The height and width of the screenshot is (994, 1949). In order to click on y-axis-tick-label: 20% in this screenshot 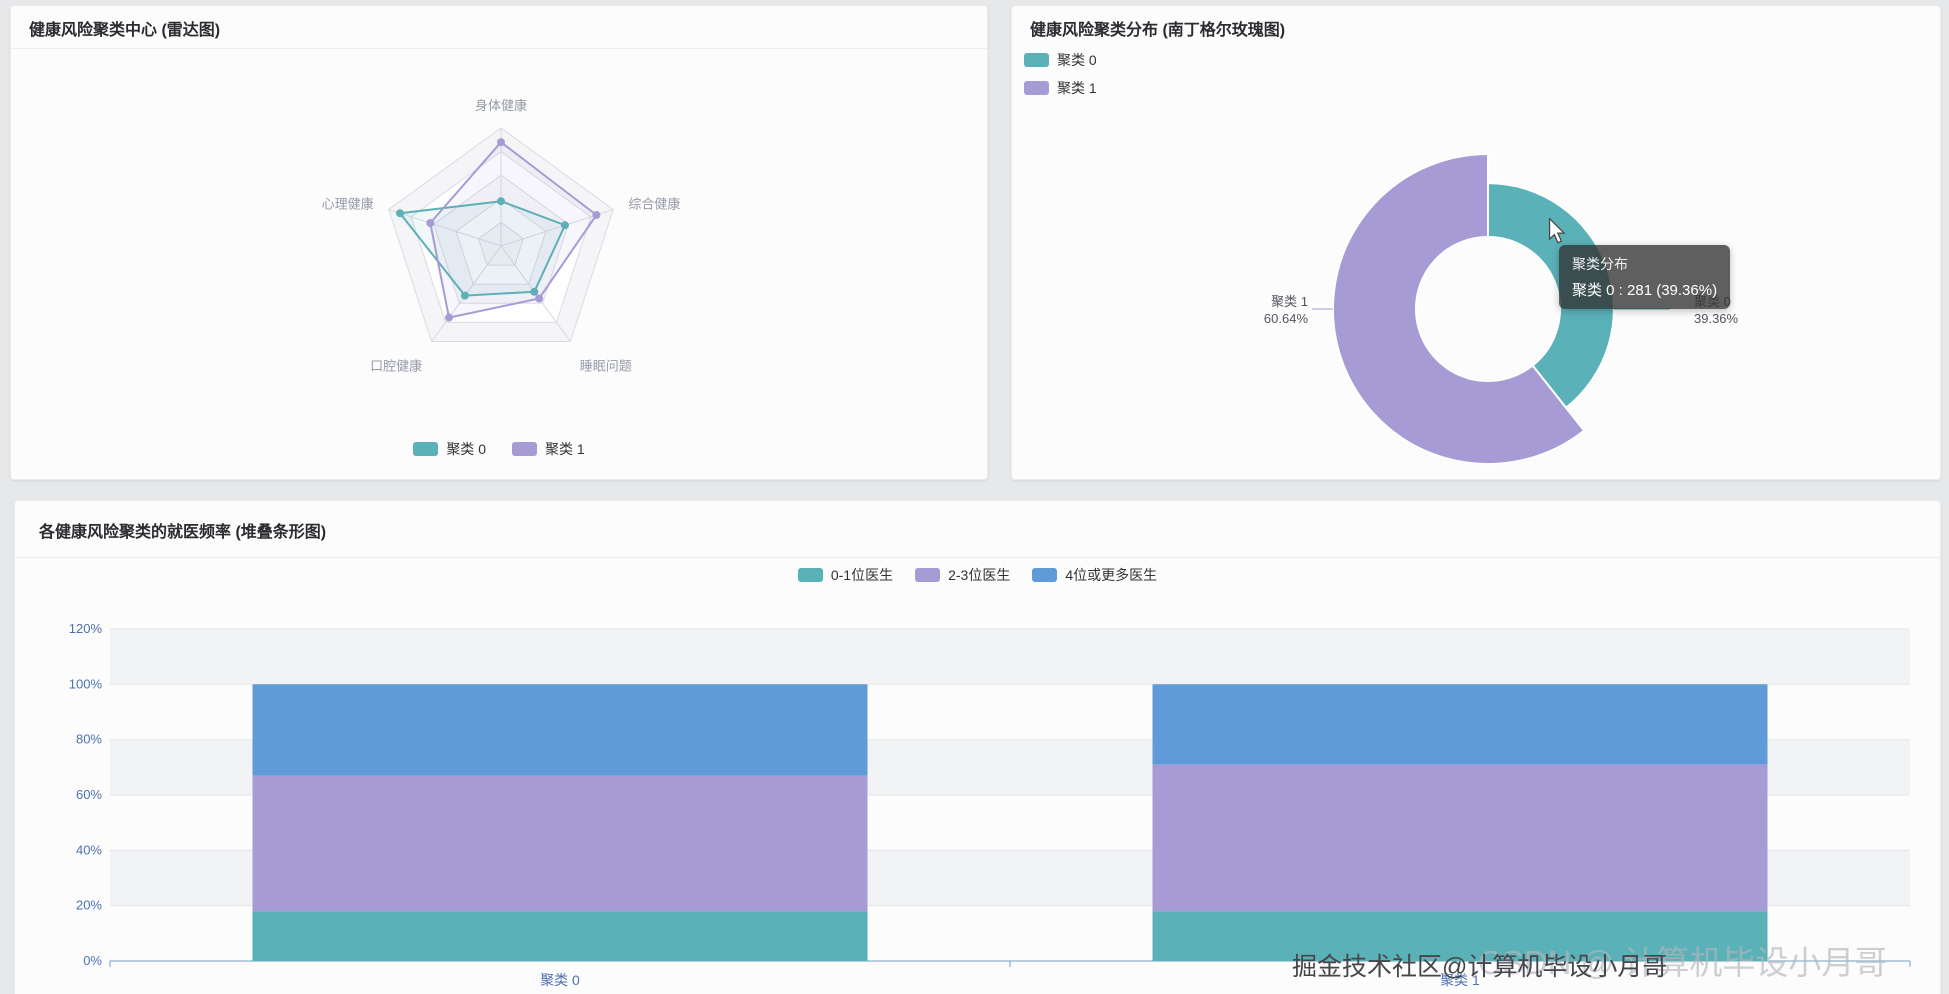, I will do `click(89, 905)`.